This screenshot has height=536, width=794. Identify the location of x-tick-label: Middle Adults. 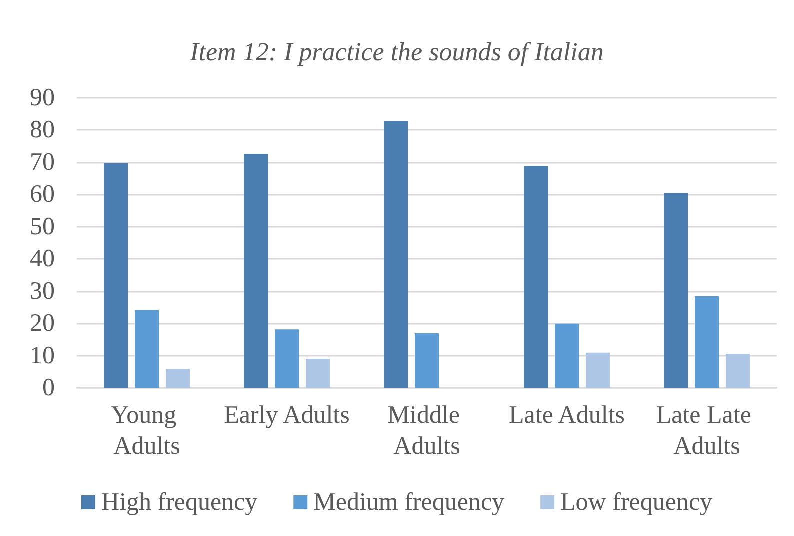
(427, 431).